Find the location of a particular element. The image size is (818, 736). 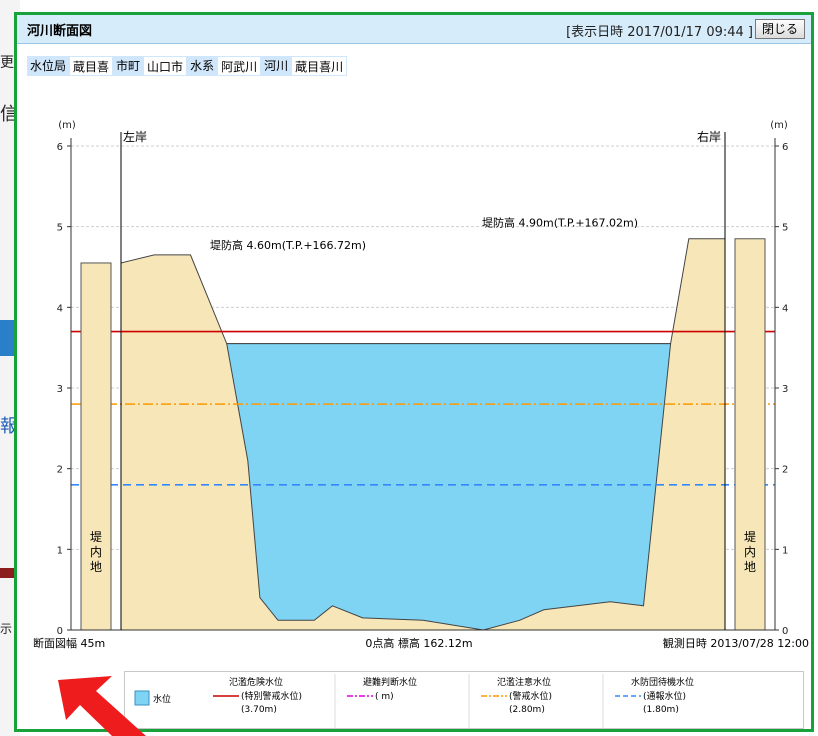

legend-level-value: (2.80m) is located at coordinates (527, 710).